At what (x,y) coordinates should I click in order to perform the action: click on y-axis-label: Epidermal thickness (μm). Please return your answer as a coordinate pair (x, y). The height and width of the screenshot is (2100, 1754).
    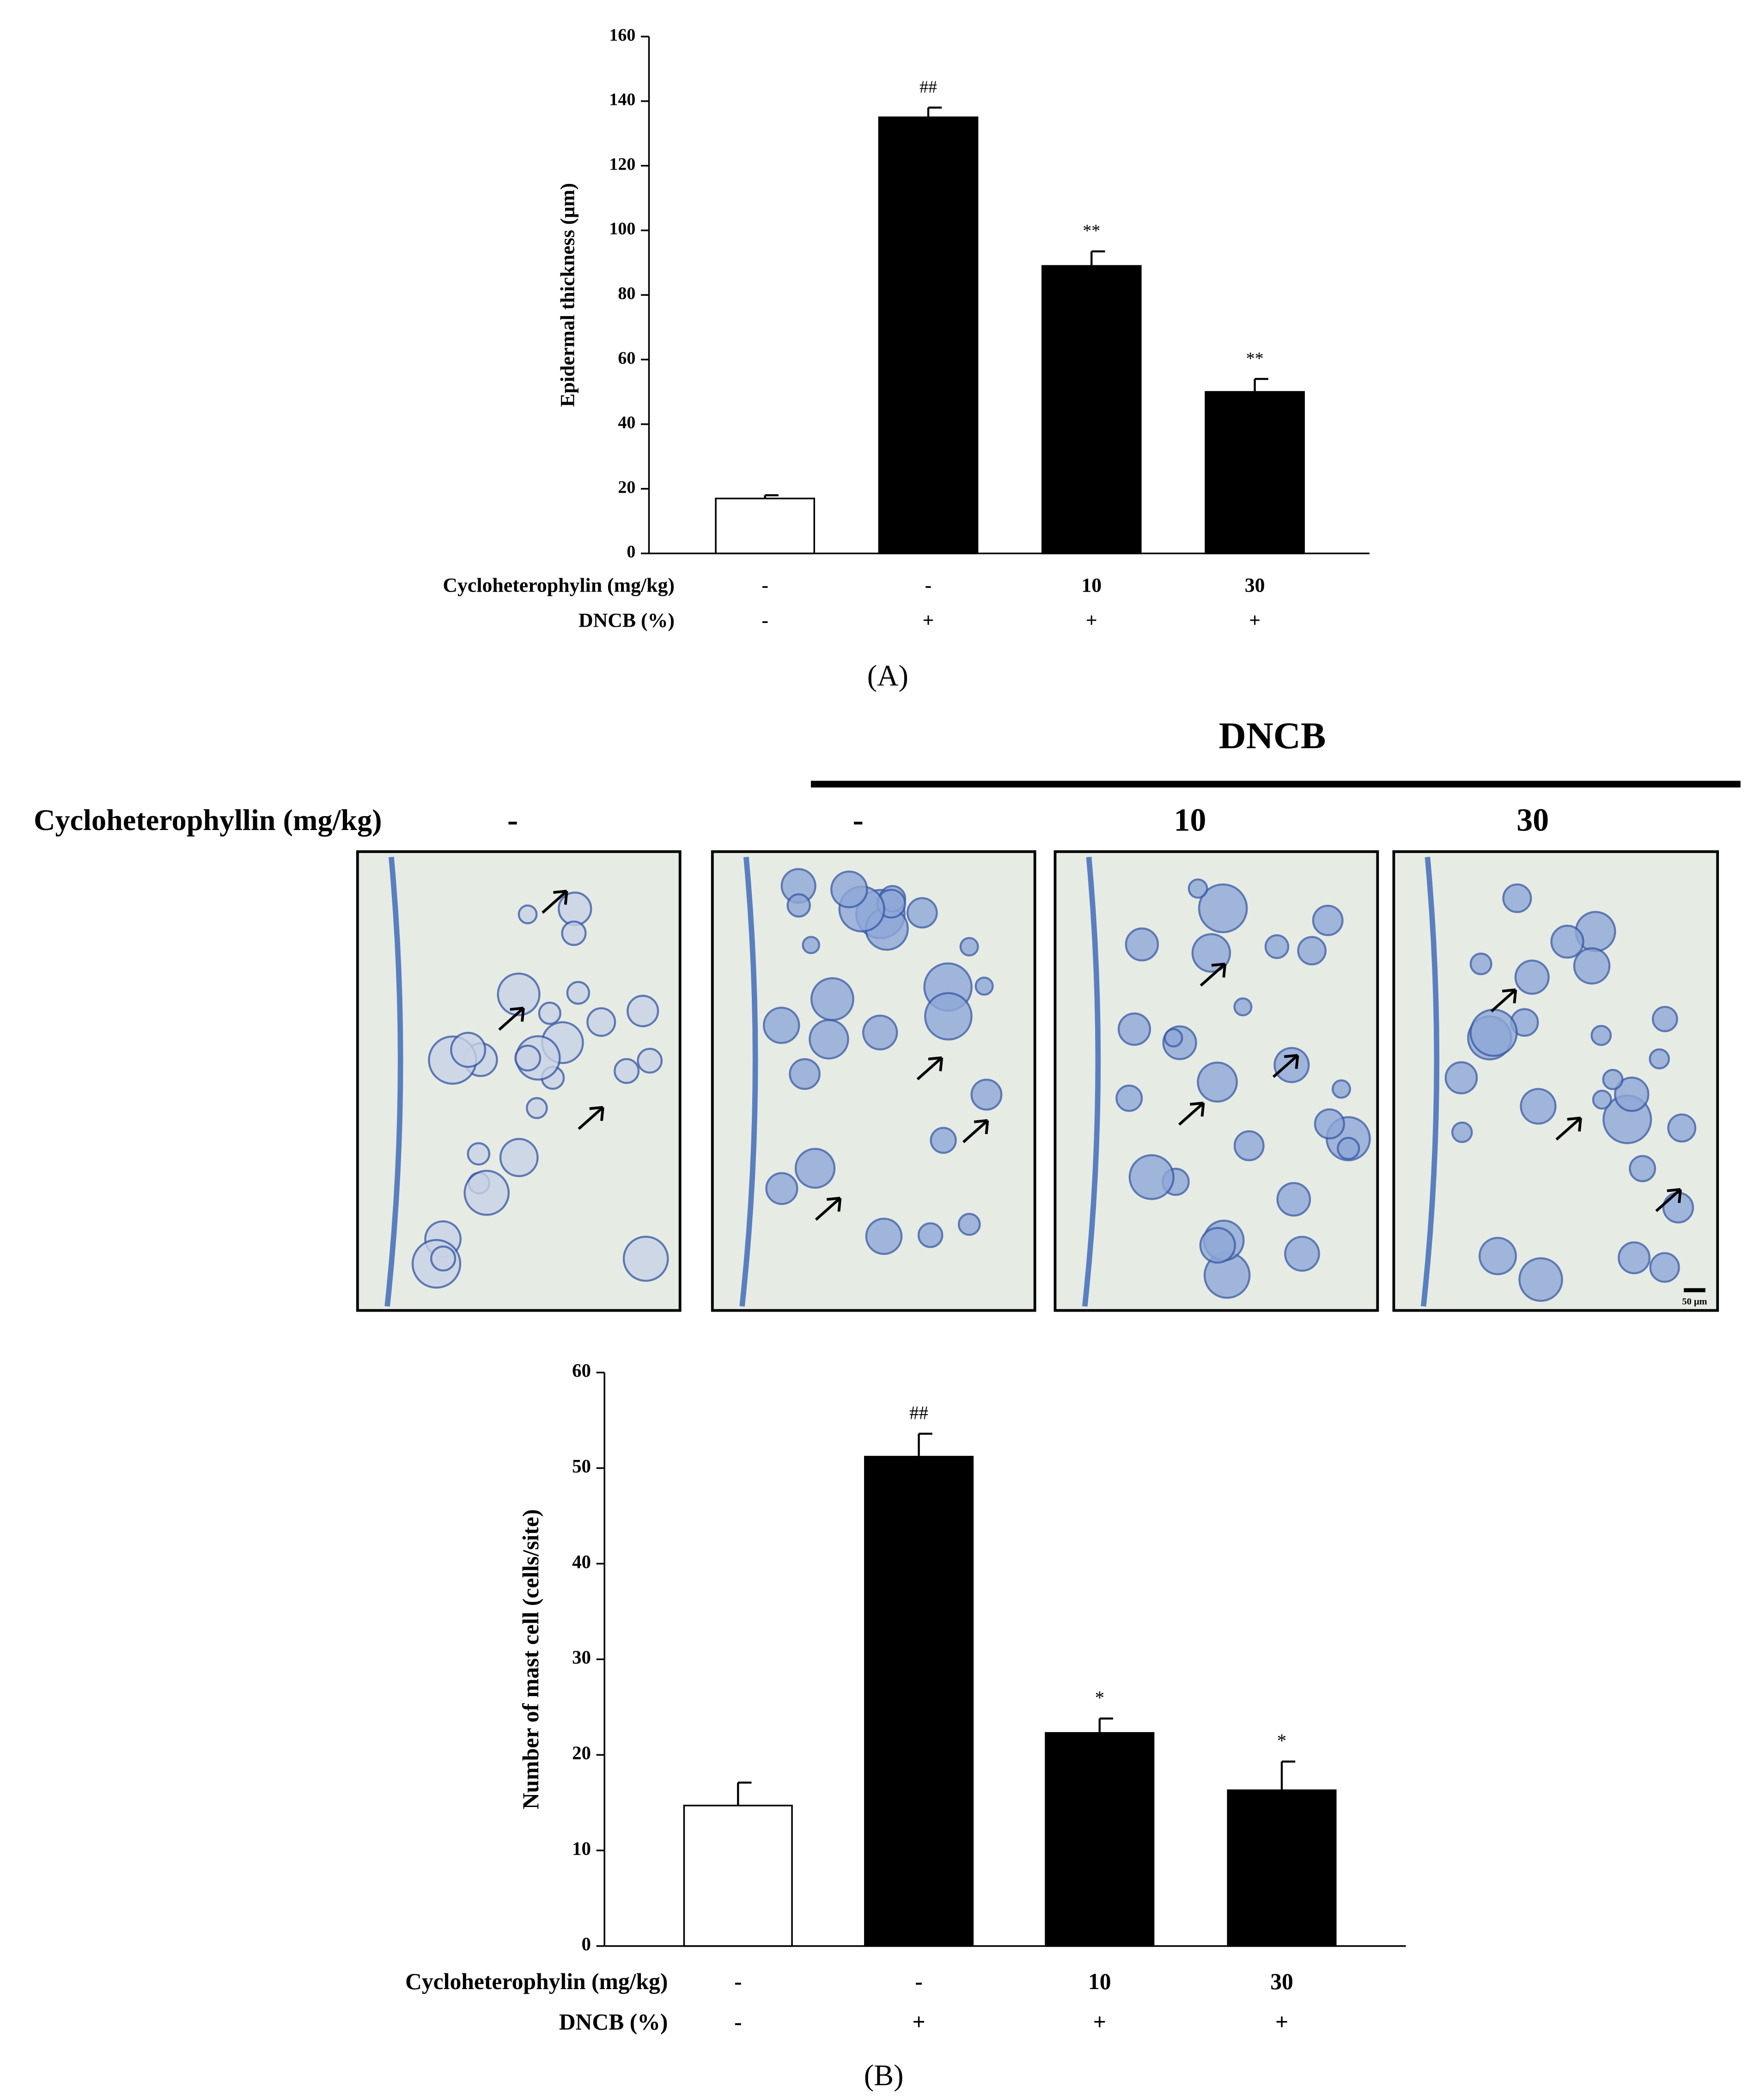
    Looking at the image, I should click on (568, 295).